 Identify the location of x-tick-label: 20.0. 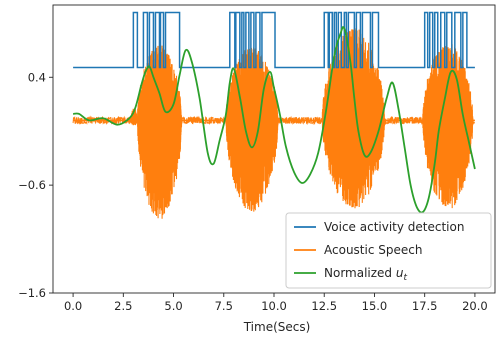
(475, 306).